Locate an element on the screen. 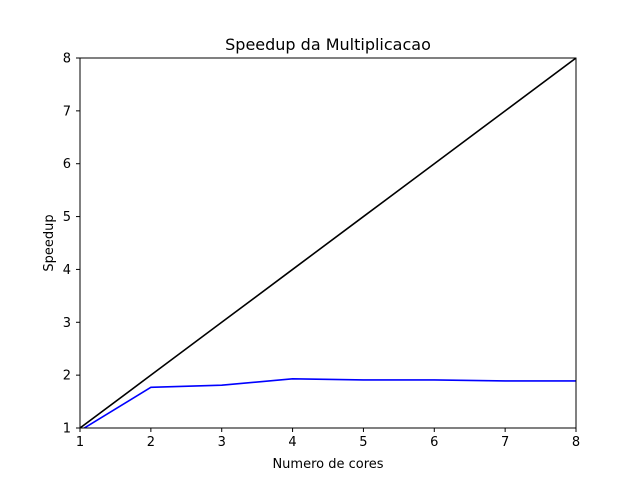  chart-title: Speedup da Multiplicacao is located at coordinates (328, 44).